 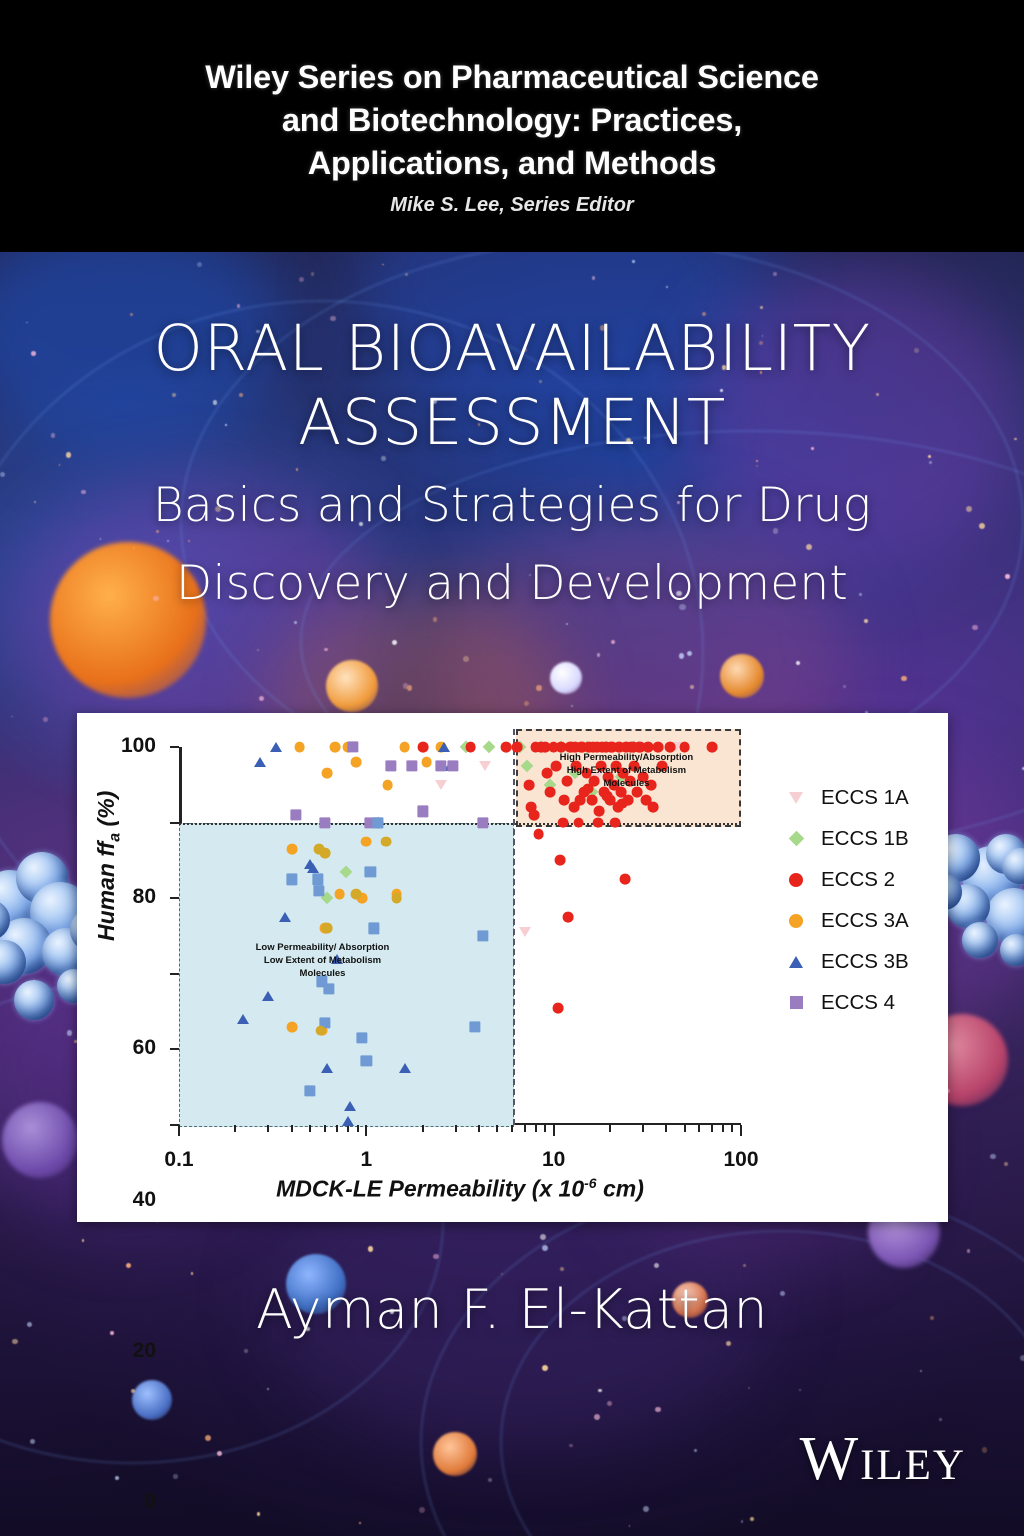 What do you see at coordinates (796, 838) in the screenshot?
I see `legend-marker-diamond-icon` at bounding box center [796, 838].